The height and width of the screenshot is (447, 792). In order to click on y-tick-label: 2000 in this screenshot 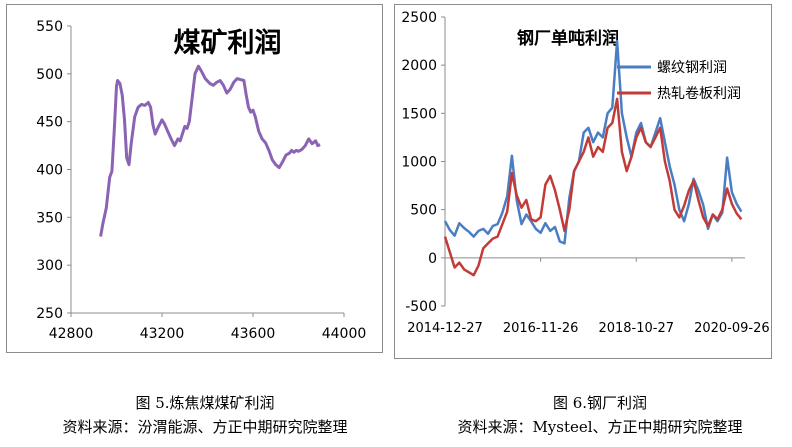, I will do `click(419, 66)`.